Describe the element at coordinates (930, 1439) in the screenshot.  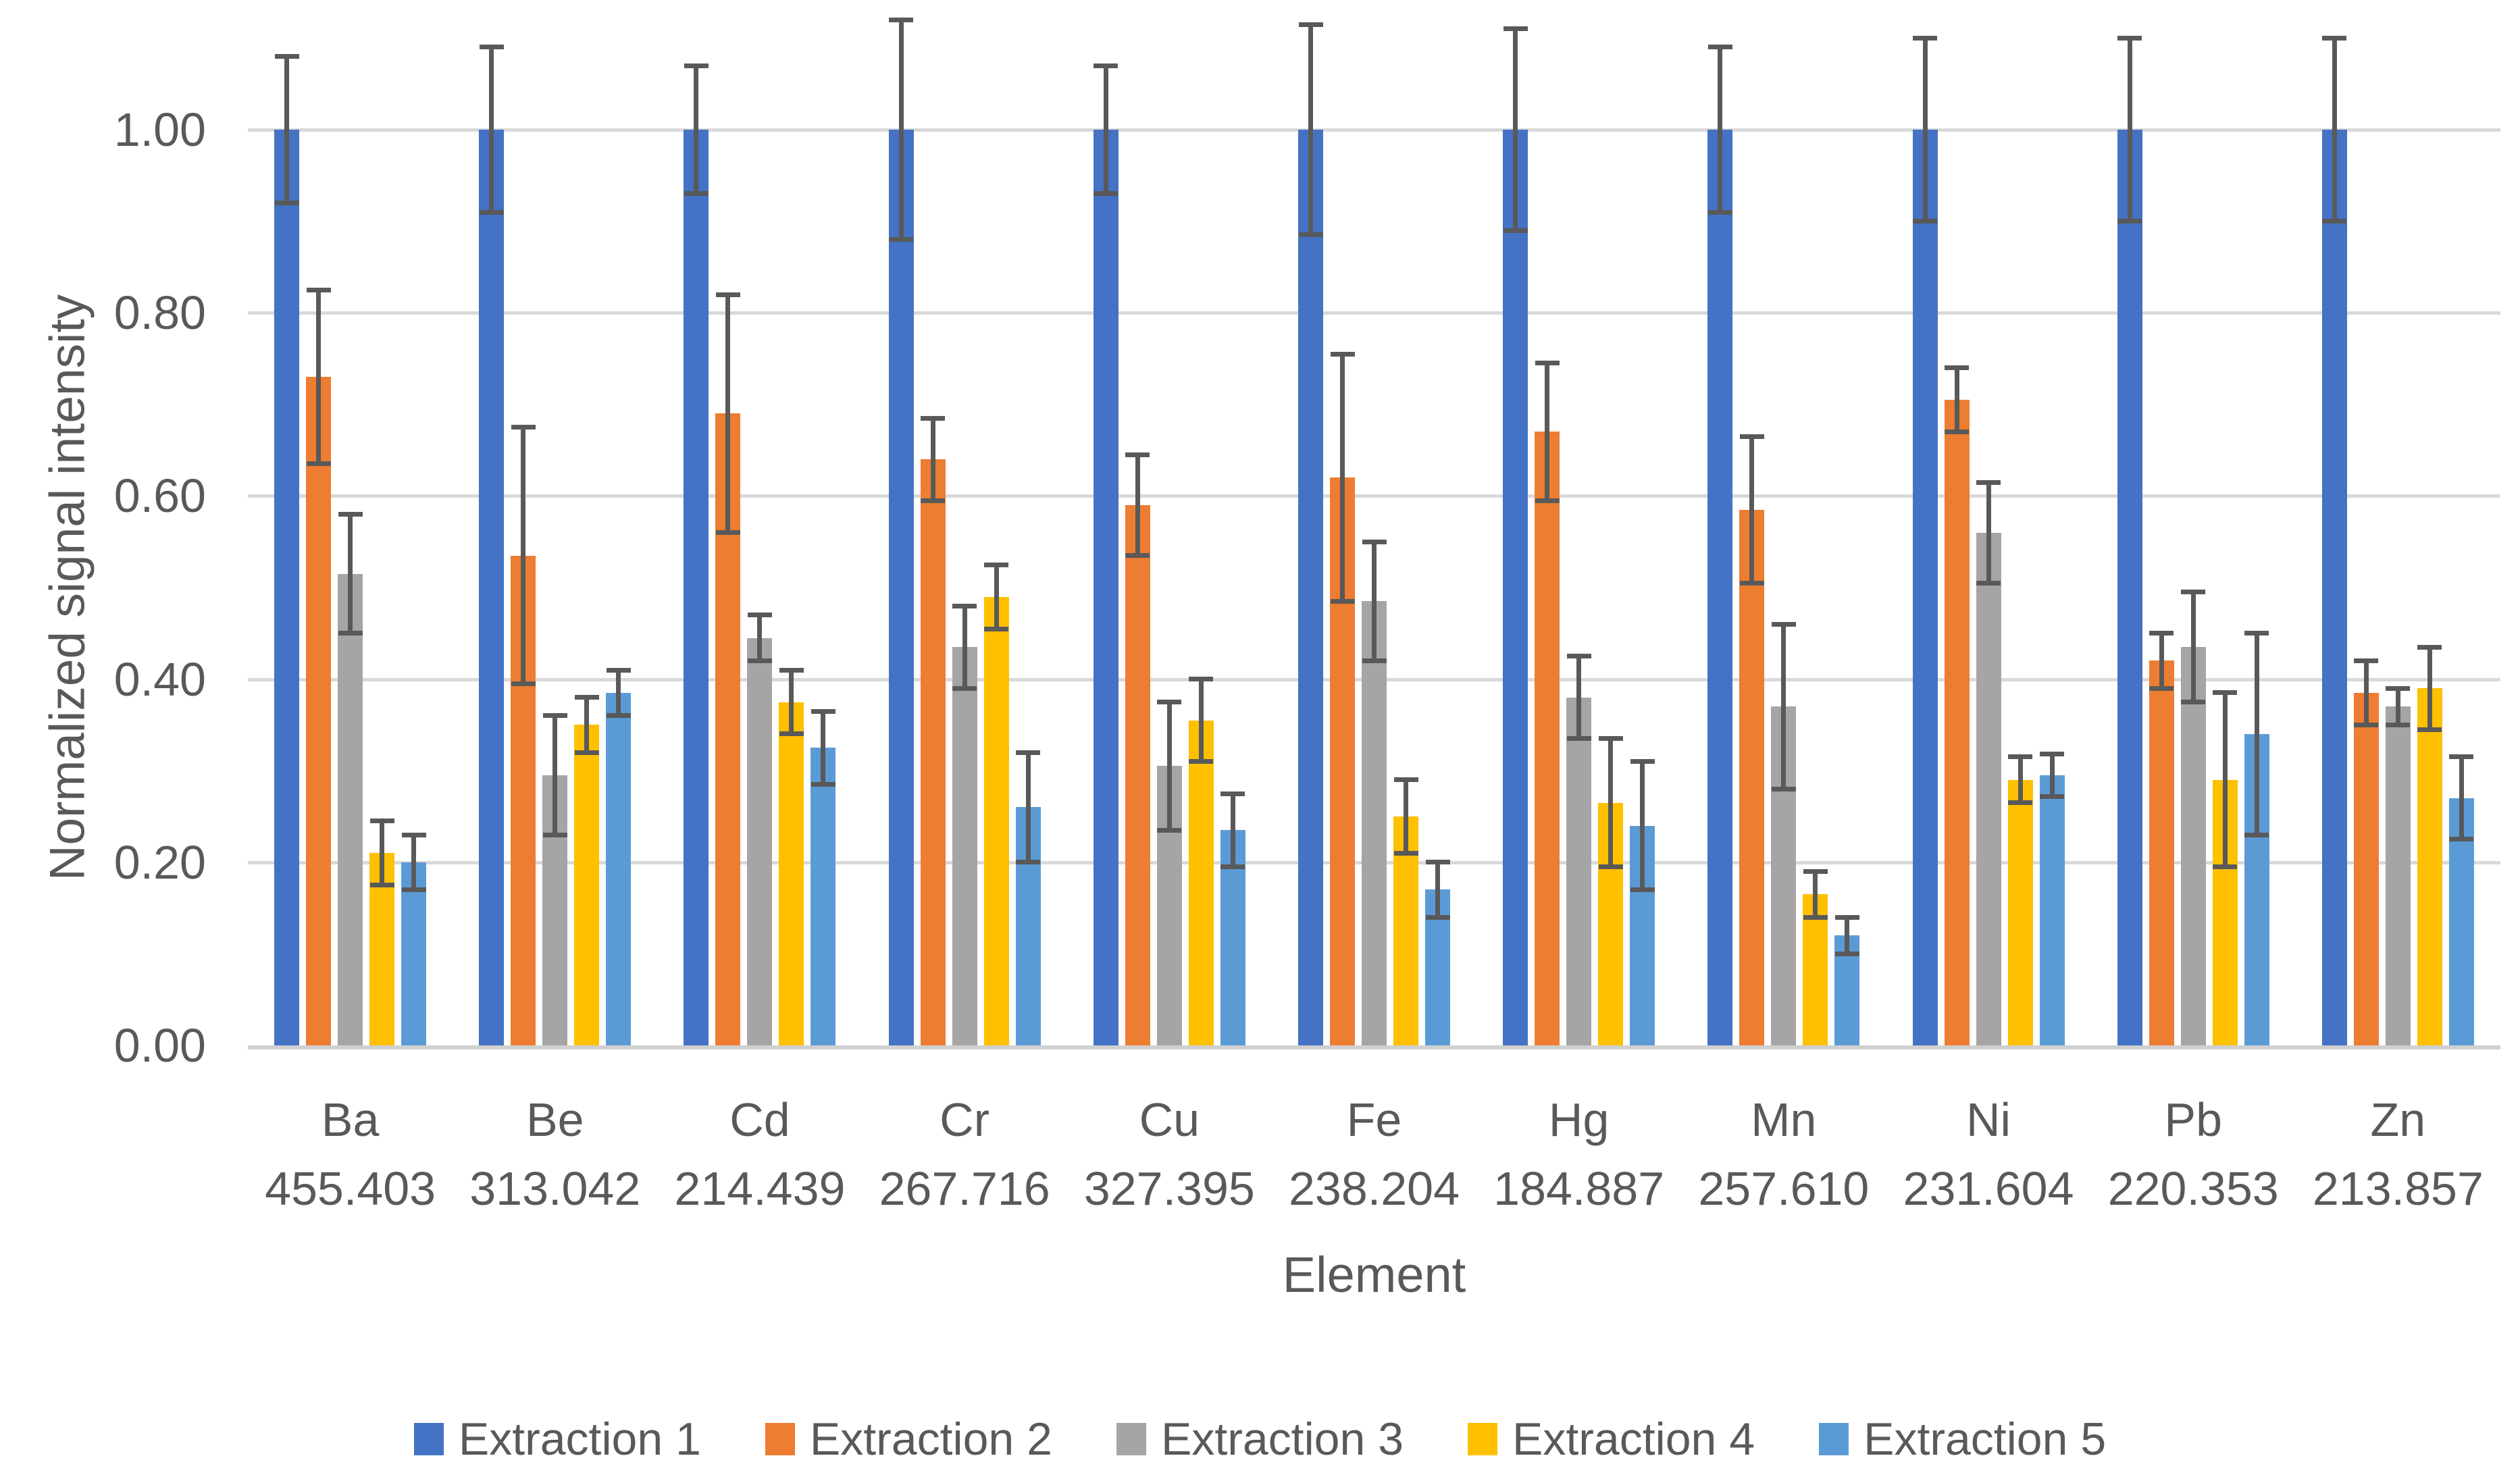
I see `legend-label: Extraction 2` at that location.